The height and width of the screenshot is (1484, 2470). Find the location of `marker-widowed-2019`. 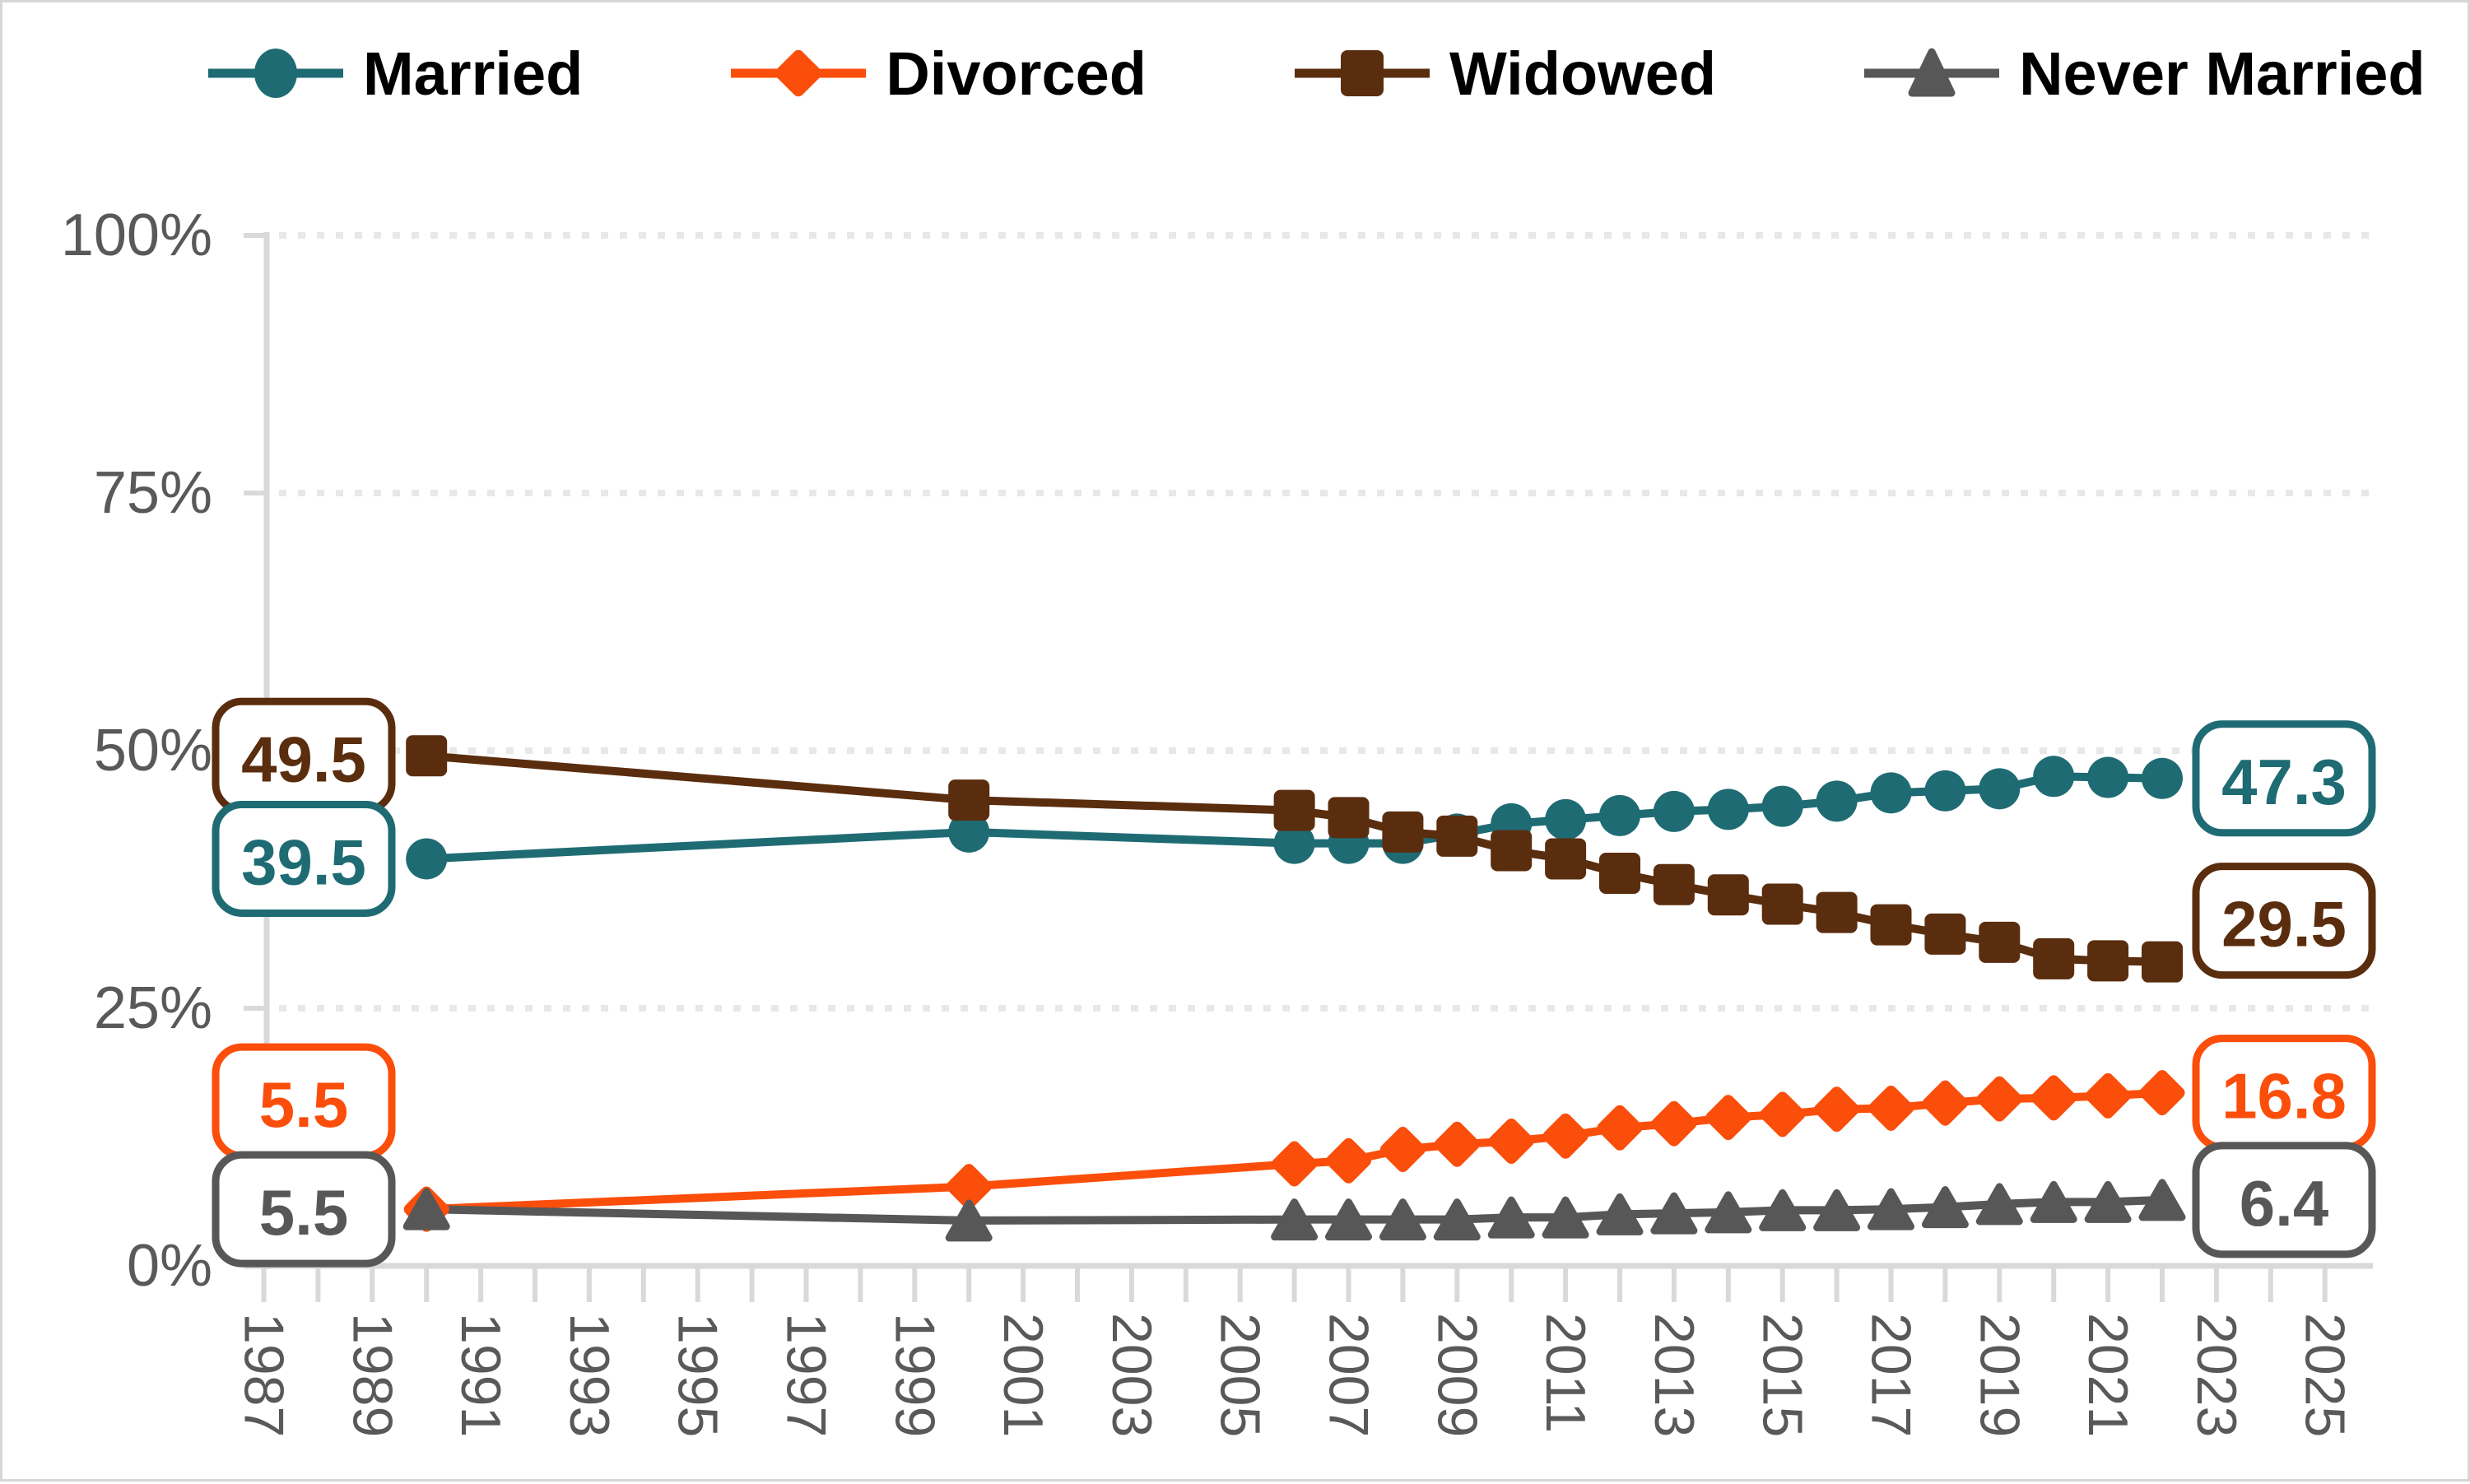

marker-widowed-2019 is located at coordinates (2000, 942).